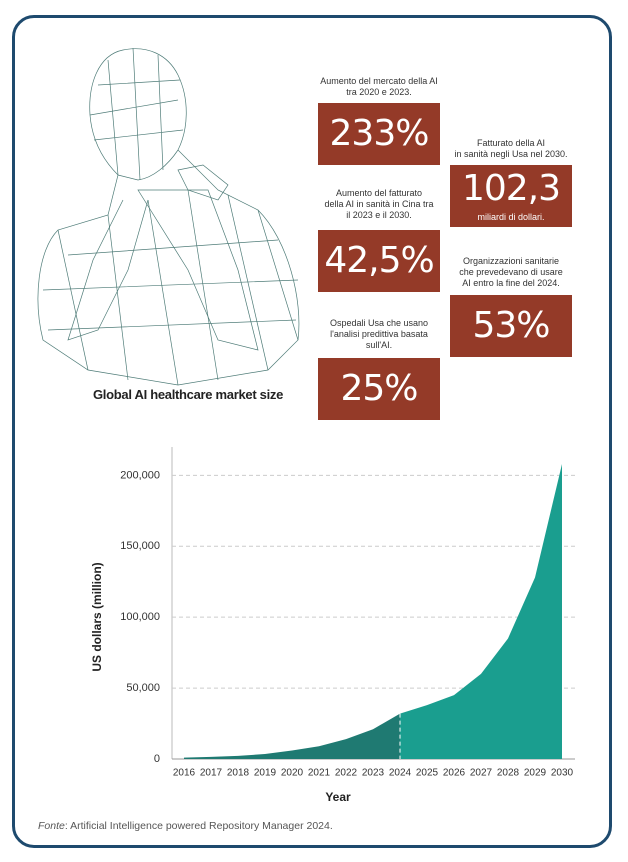 This screenshot has width=628, height=862. What do you see at coordinates (481, 773) in the screenshot?
I see `x-tick-label: 2027` at bounding box center [481, 773].